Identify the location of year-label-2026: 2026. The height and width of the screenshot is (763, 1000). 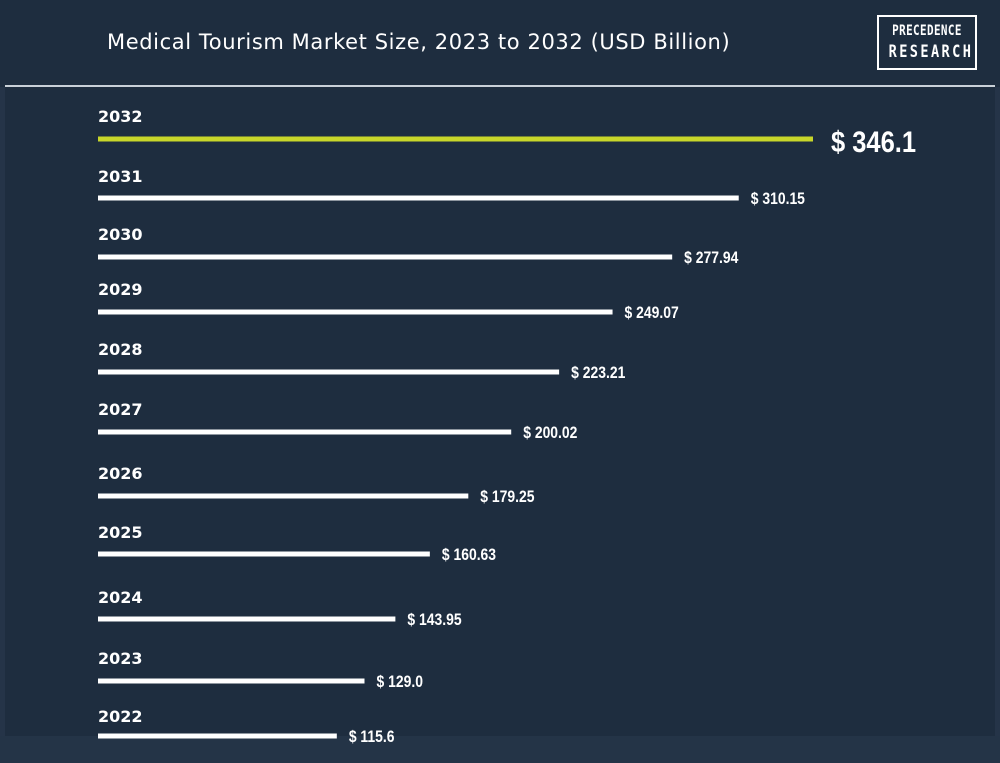
(120, 473).